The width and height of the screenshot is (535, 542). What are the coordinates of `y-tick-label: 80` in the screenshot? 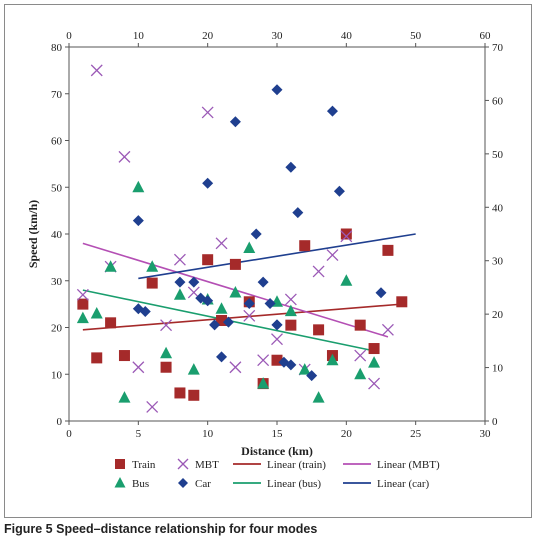 It's located at (57, 48).